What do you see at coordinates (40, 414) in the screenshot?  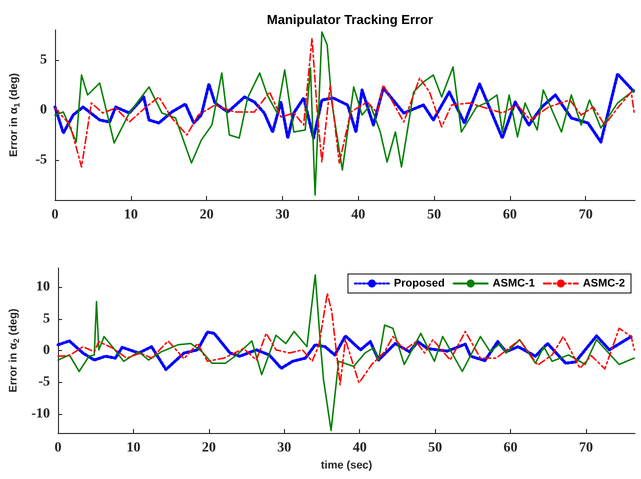 I see `y-tick-label: -10` at bounding box center [40, 414].